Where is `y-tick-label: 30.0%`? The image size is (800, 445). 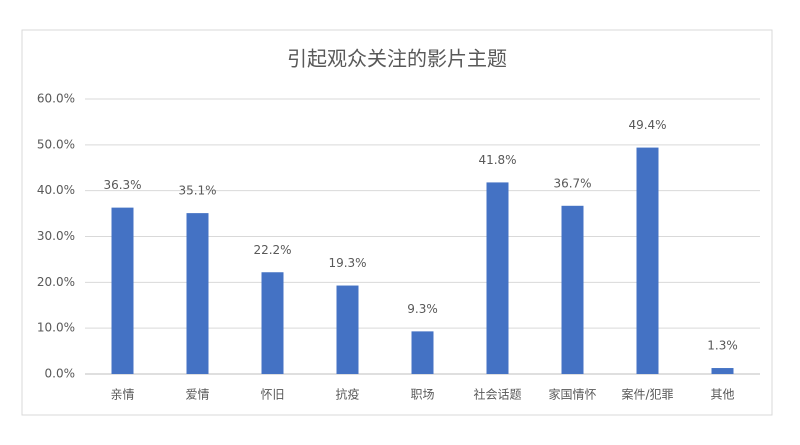
y-tick-label: 30.0% is located at coordinates (56, 236).